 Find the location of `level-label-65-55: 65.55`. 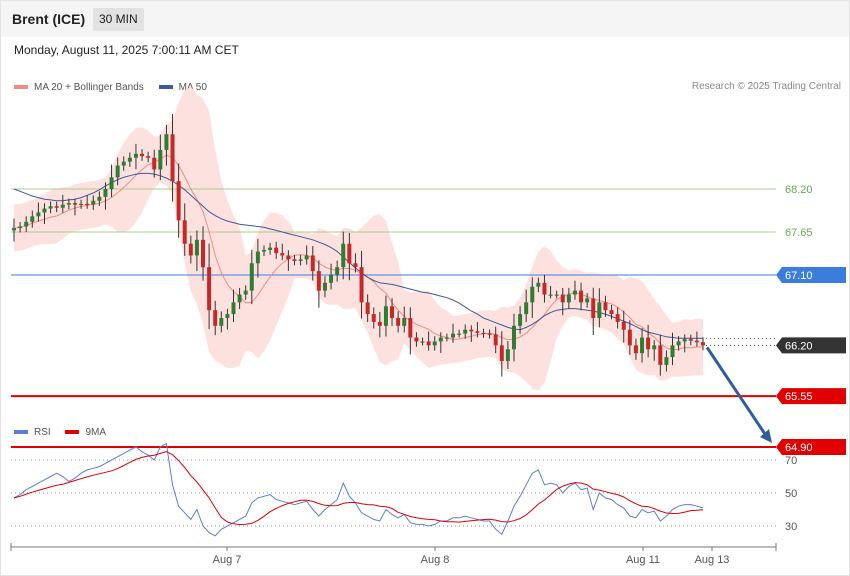

level-label-65-55: 65.55 is located at coordinates (799, 397).